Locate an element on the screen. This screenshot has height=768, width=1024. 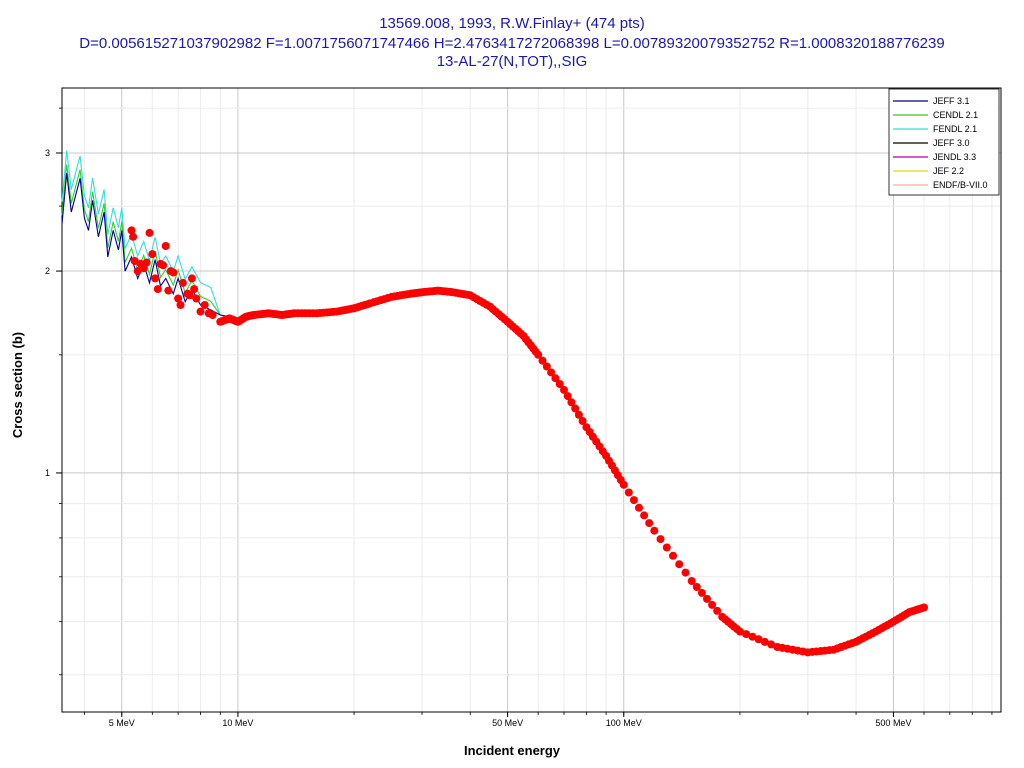
title-line-1: 13569.008, 1993, R.W.Finlay+ (474 pts) is located at coordinates (512, 23).